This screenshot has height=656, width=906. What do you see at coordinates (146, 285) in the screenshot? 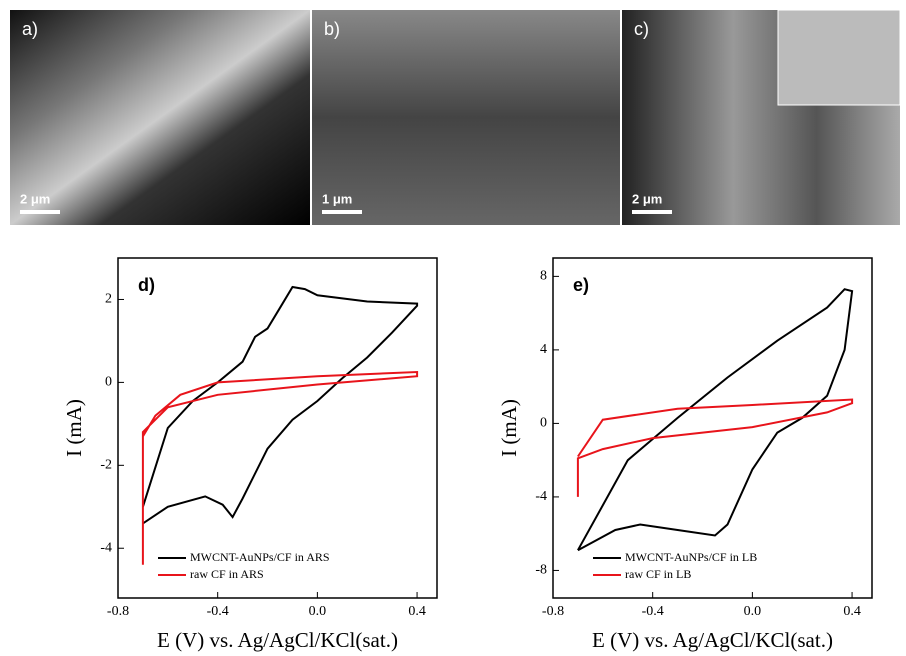
I see `panel-annotation: d)` at bounding box center [146, 285].